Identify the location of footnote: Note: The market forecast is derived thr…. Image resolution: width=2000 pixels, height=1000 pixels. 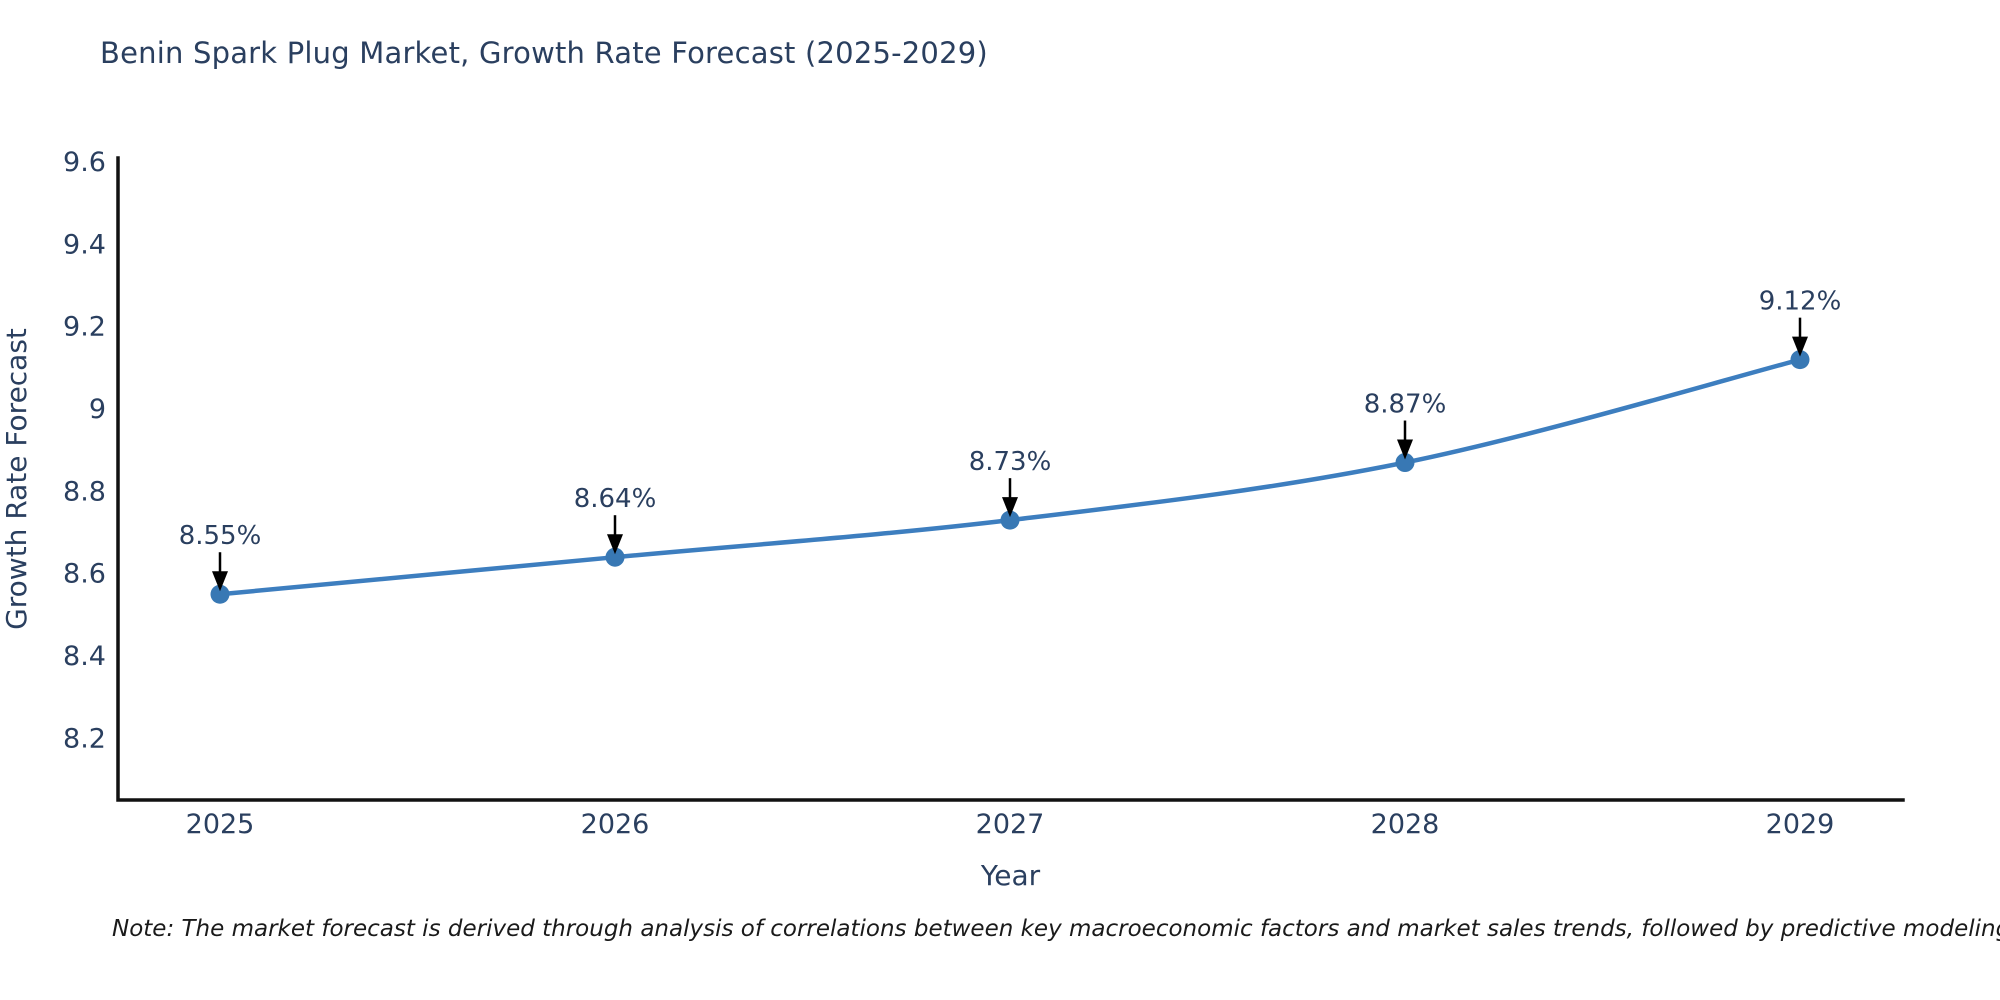
(1056, 929).